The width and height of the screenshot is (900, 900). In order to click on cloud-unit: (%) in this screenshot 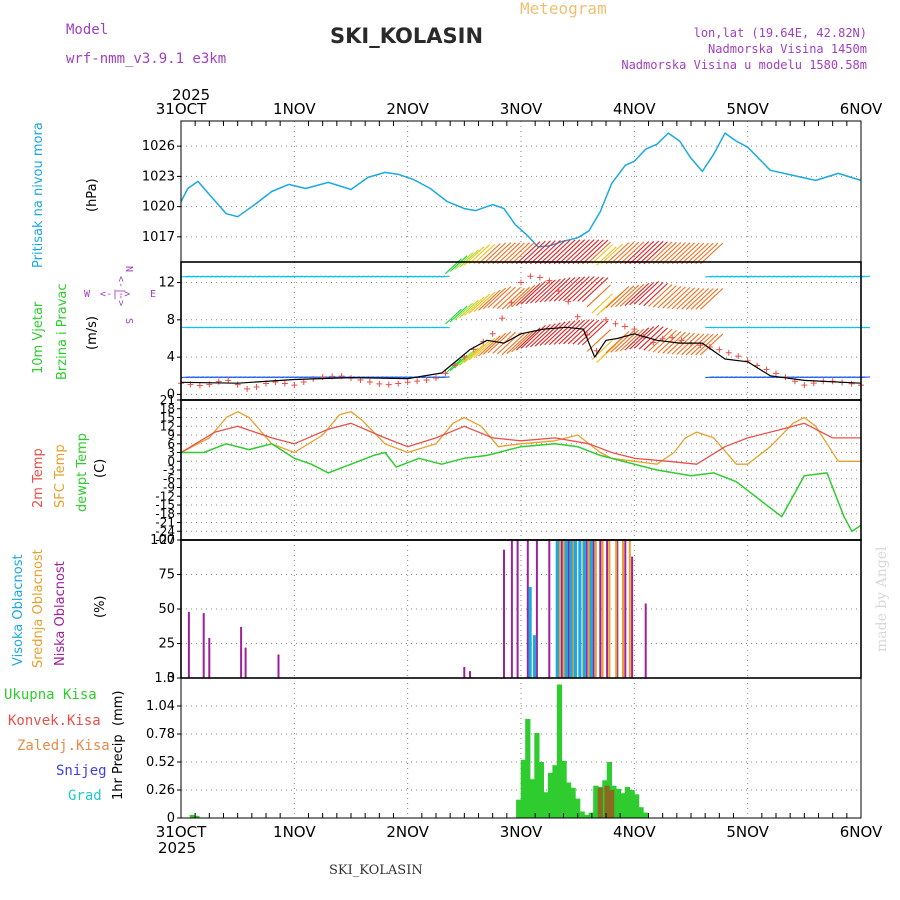, I will do `click(100, 607)`.